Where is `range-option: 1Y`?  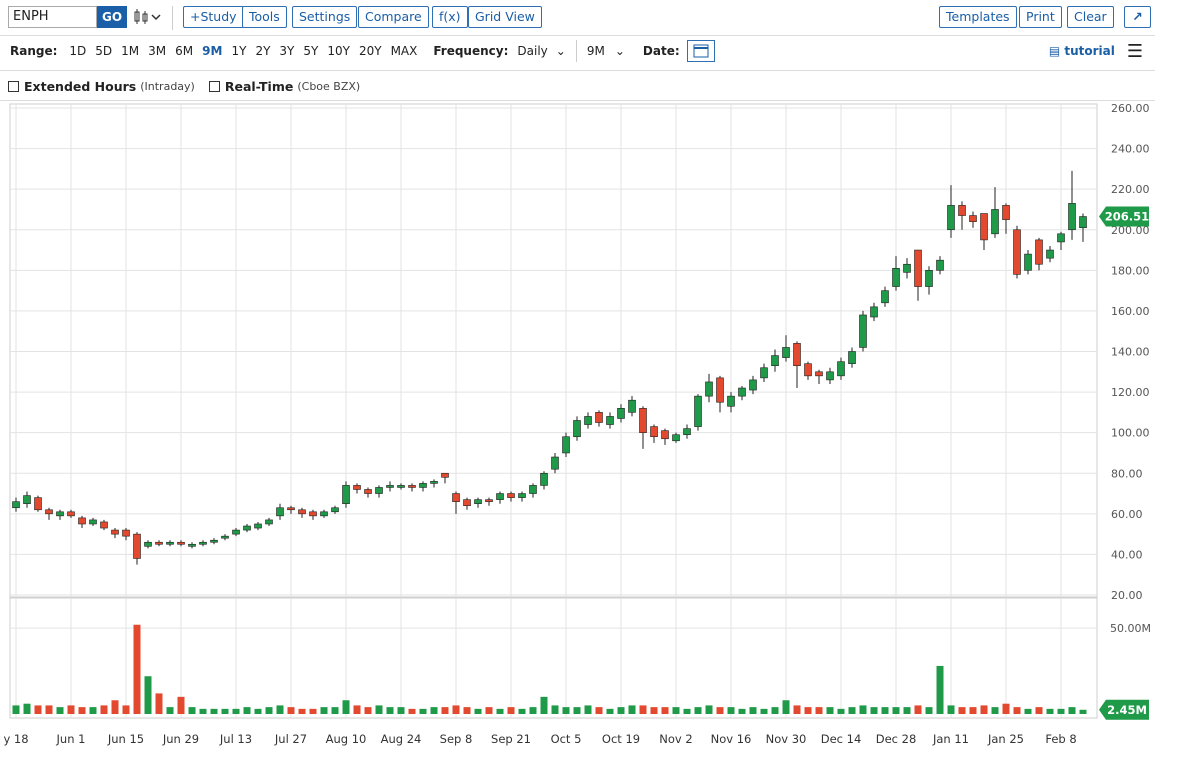 range-option: 1Y is located at coordinates (239, 51).